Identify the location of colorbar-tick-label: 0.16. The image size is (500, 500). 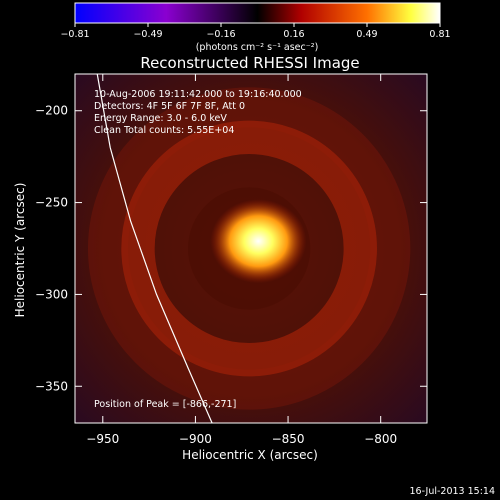
(293, 34).